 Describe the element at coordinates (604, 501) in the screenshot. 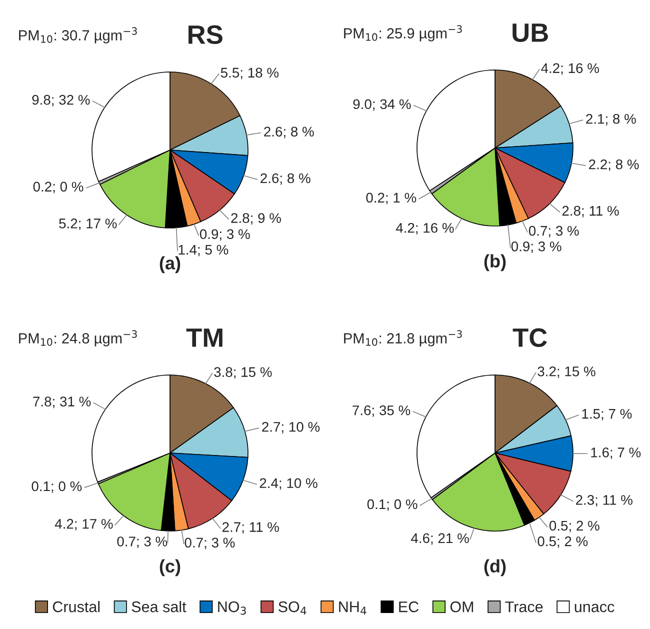

I see `data-label: 2.3; 11 %` at that location.